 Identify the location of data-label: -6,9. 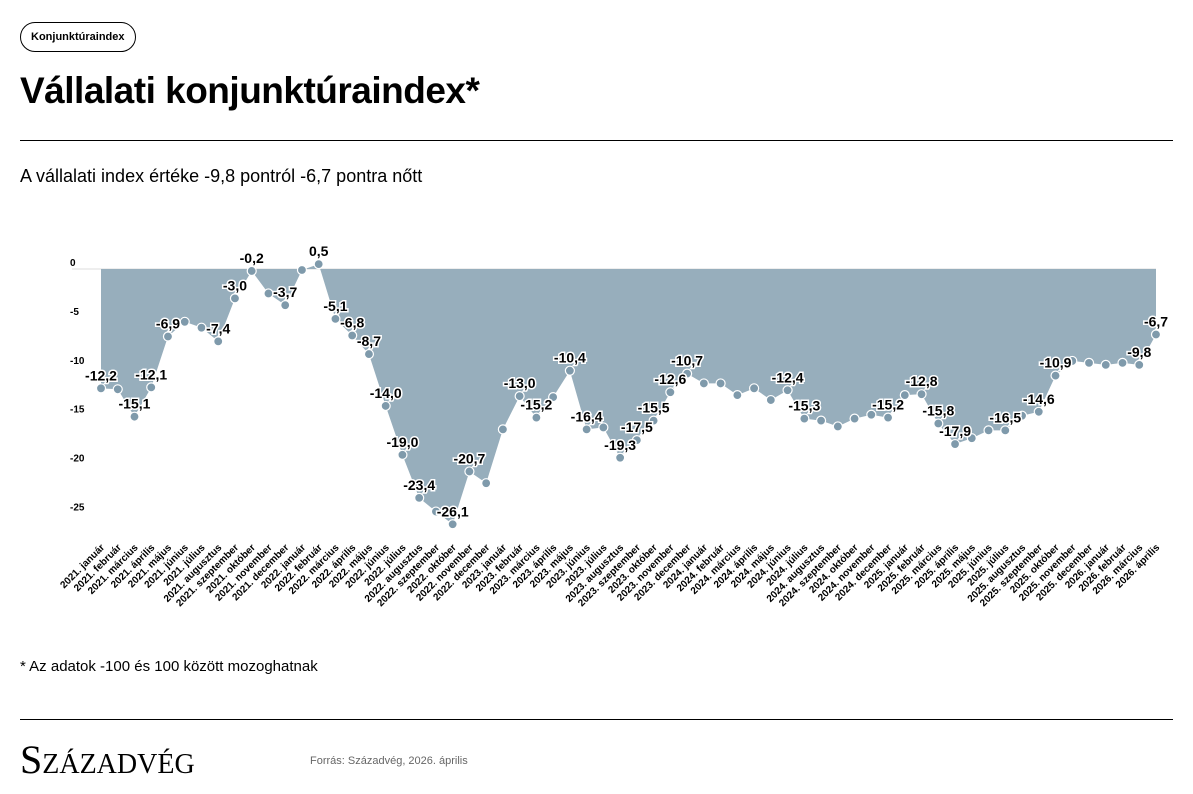
(168, 323).